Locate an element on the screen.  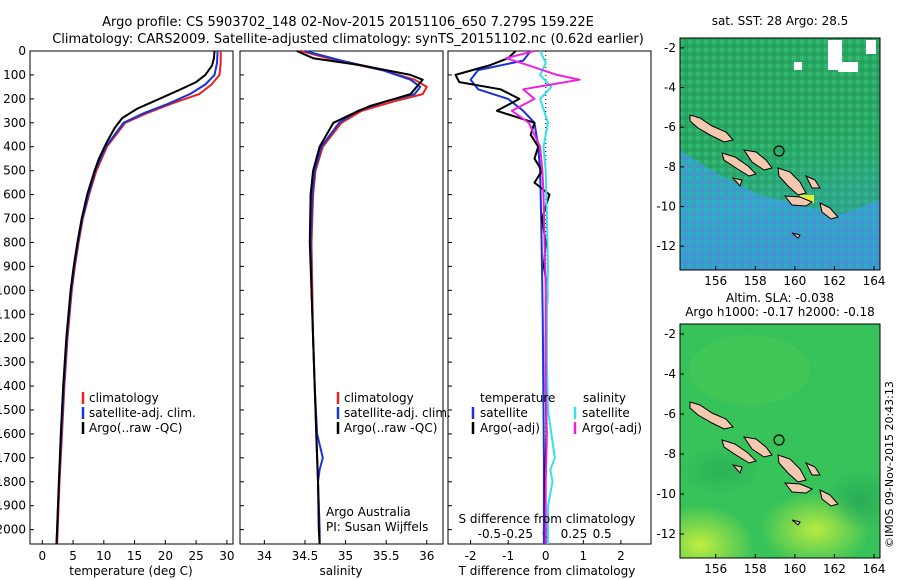
map-x-tick-label: 160 is located at coordinates (794, 281).